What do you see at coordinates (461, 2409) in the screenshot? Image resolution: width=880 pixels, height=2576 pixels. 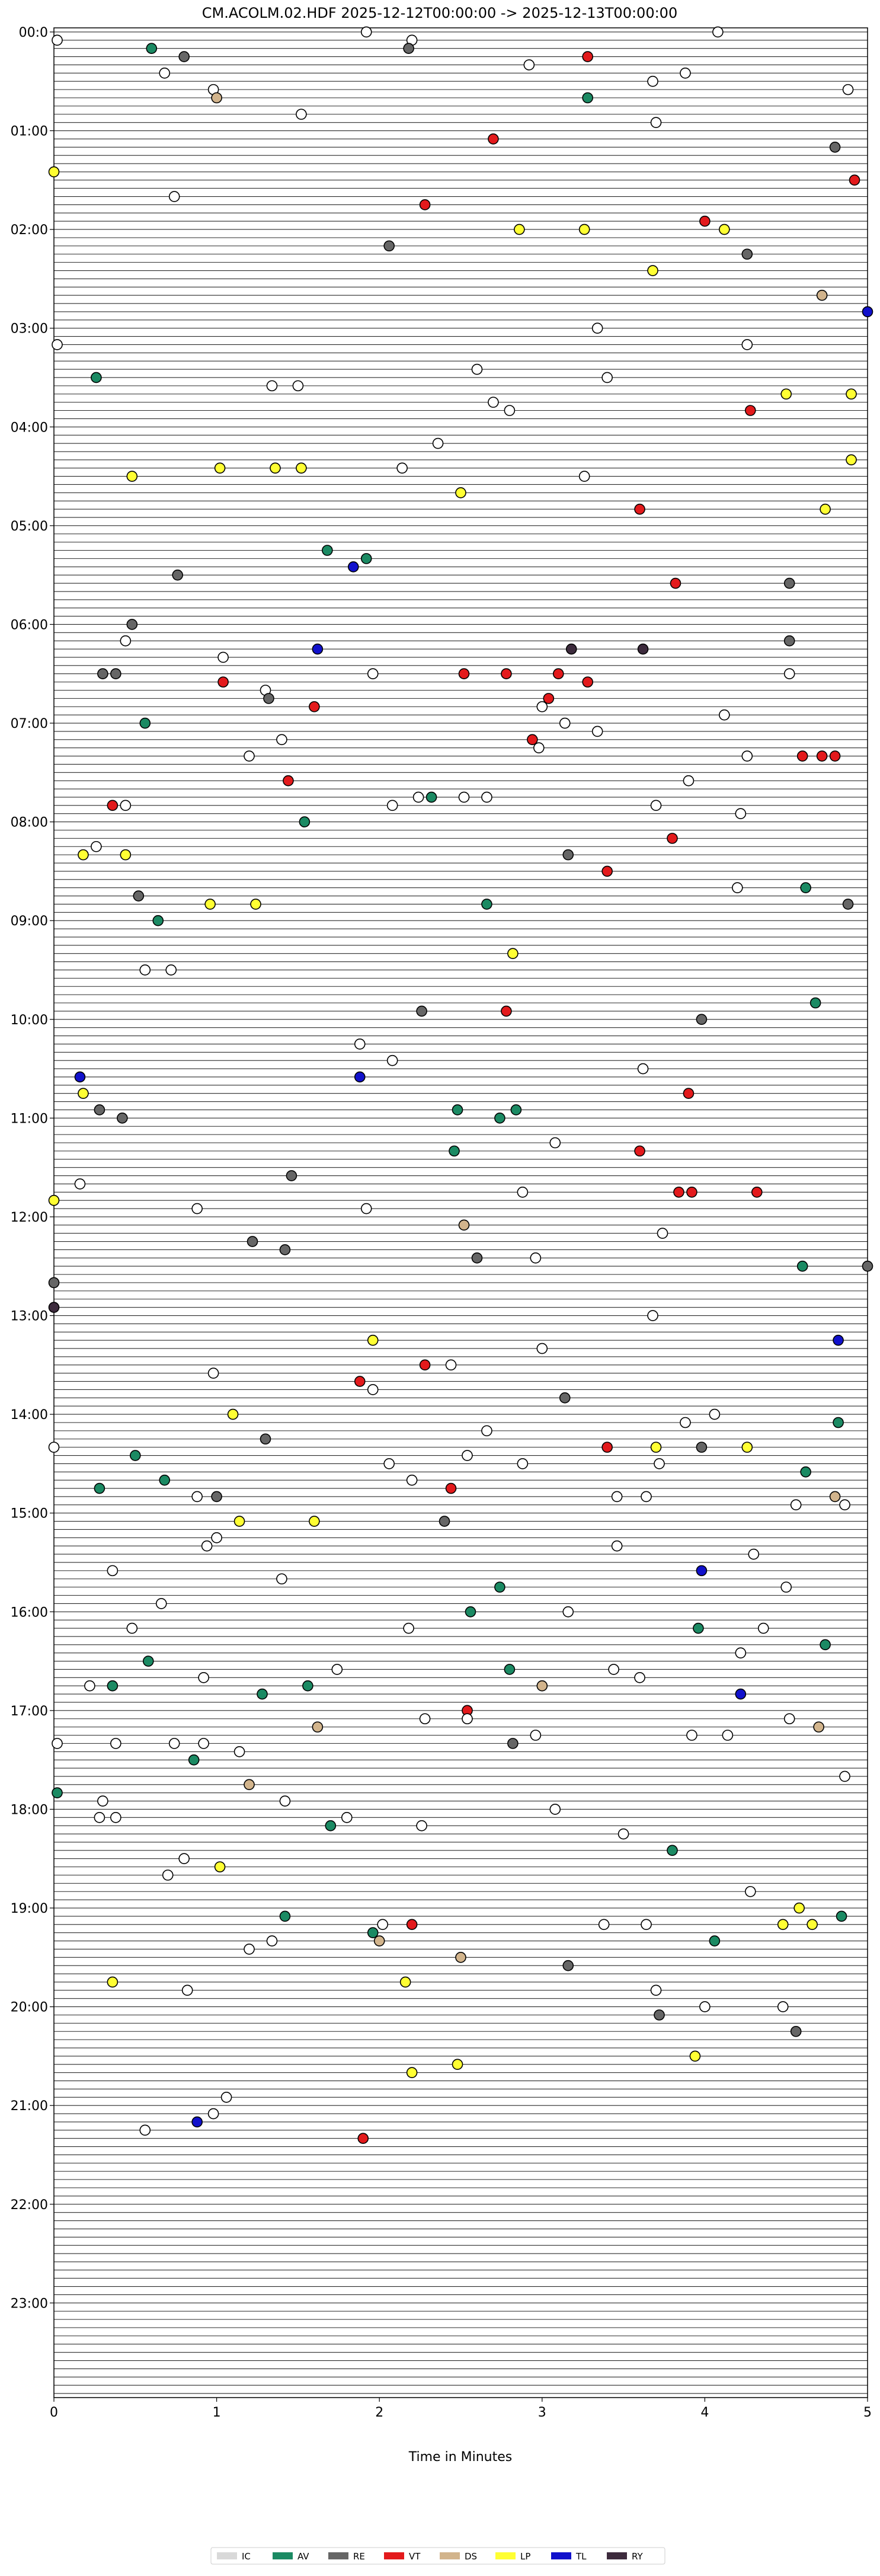 I see `x-axis-ticks: 0 1 2 3 4 5` at bounding box center [461, 2409].